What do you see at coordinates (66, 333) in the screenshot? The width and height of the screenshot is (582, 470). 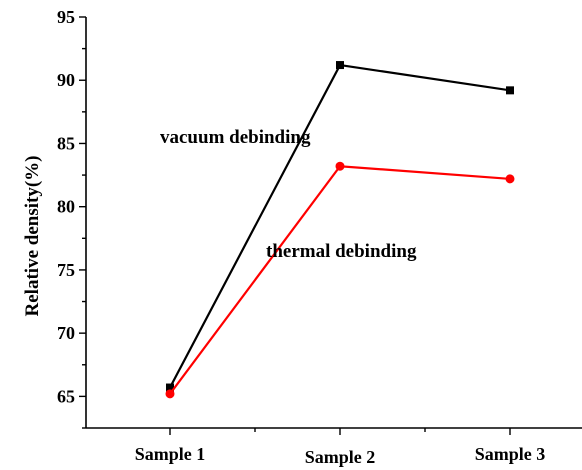 I see `y-tick-label: 70` at bounding box center [66, 333].